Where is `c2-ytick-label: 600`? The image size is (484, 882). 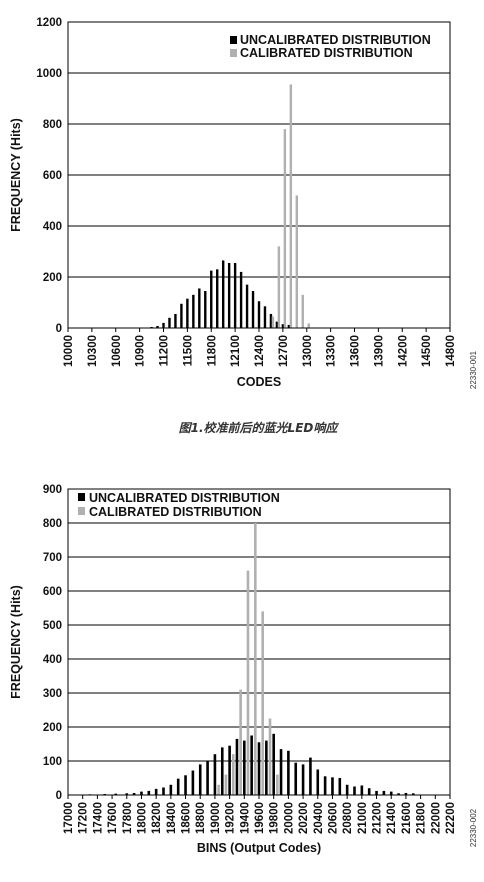 c2-ytick-label: 600 is located at coordinates (52, 592).